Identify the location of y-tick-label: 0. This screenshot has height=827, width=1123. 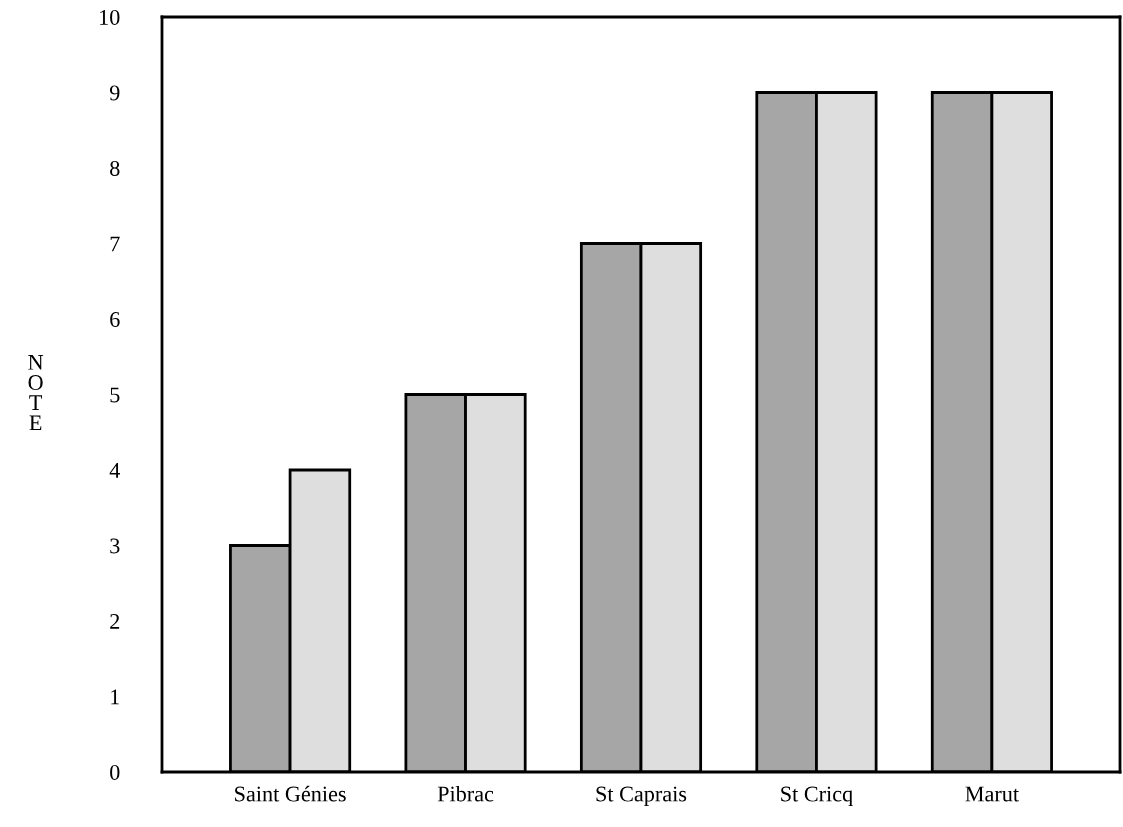
(115, 772).